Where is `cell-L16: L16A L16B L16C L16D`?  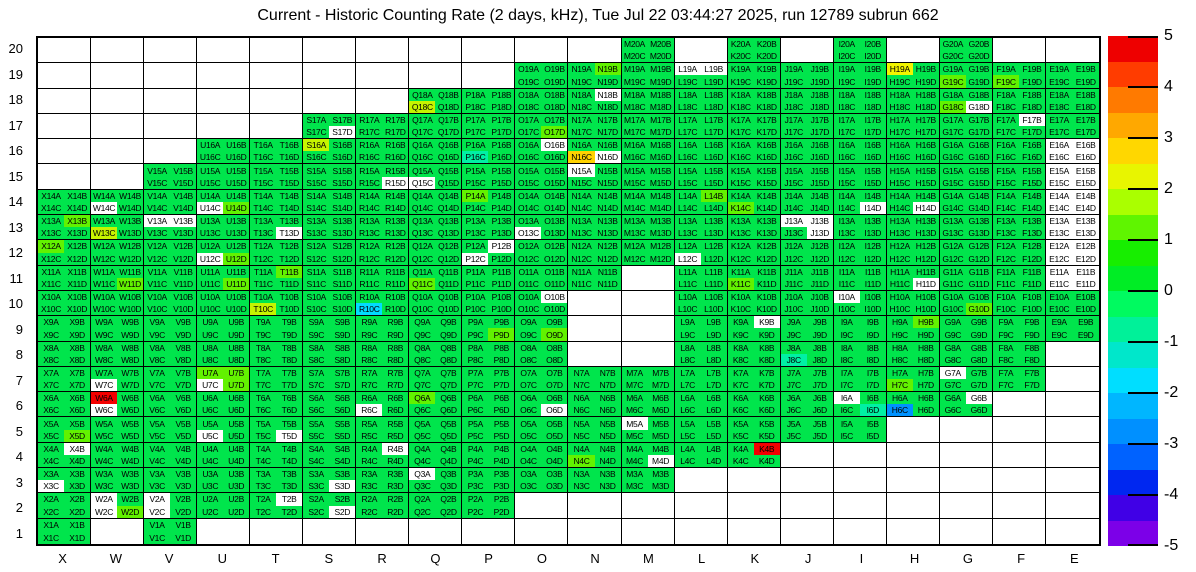 cell-L16: L16A L16B L16C L16D is located at coordinates (701, 152).